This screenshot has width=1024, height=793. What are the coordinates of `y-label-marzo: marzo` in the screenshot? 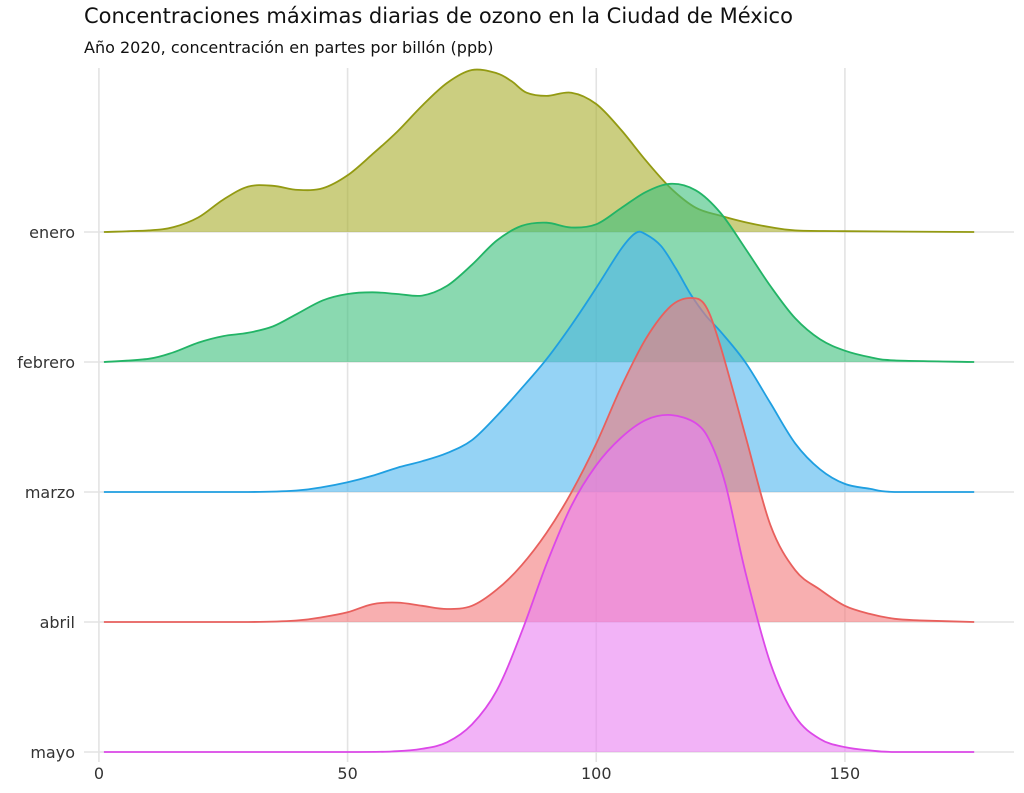 It's located at (50, 492).